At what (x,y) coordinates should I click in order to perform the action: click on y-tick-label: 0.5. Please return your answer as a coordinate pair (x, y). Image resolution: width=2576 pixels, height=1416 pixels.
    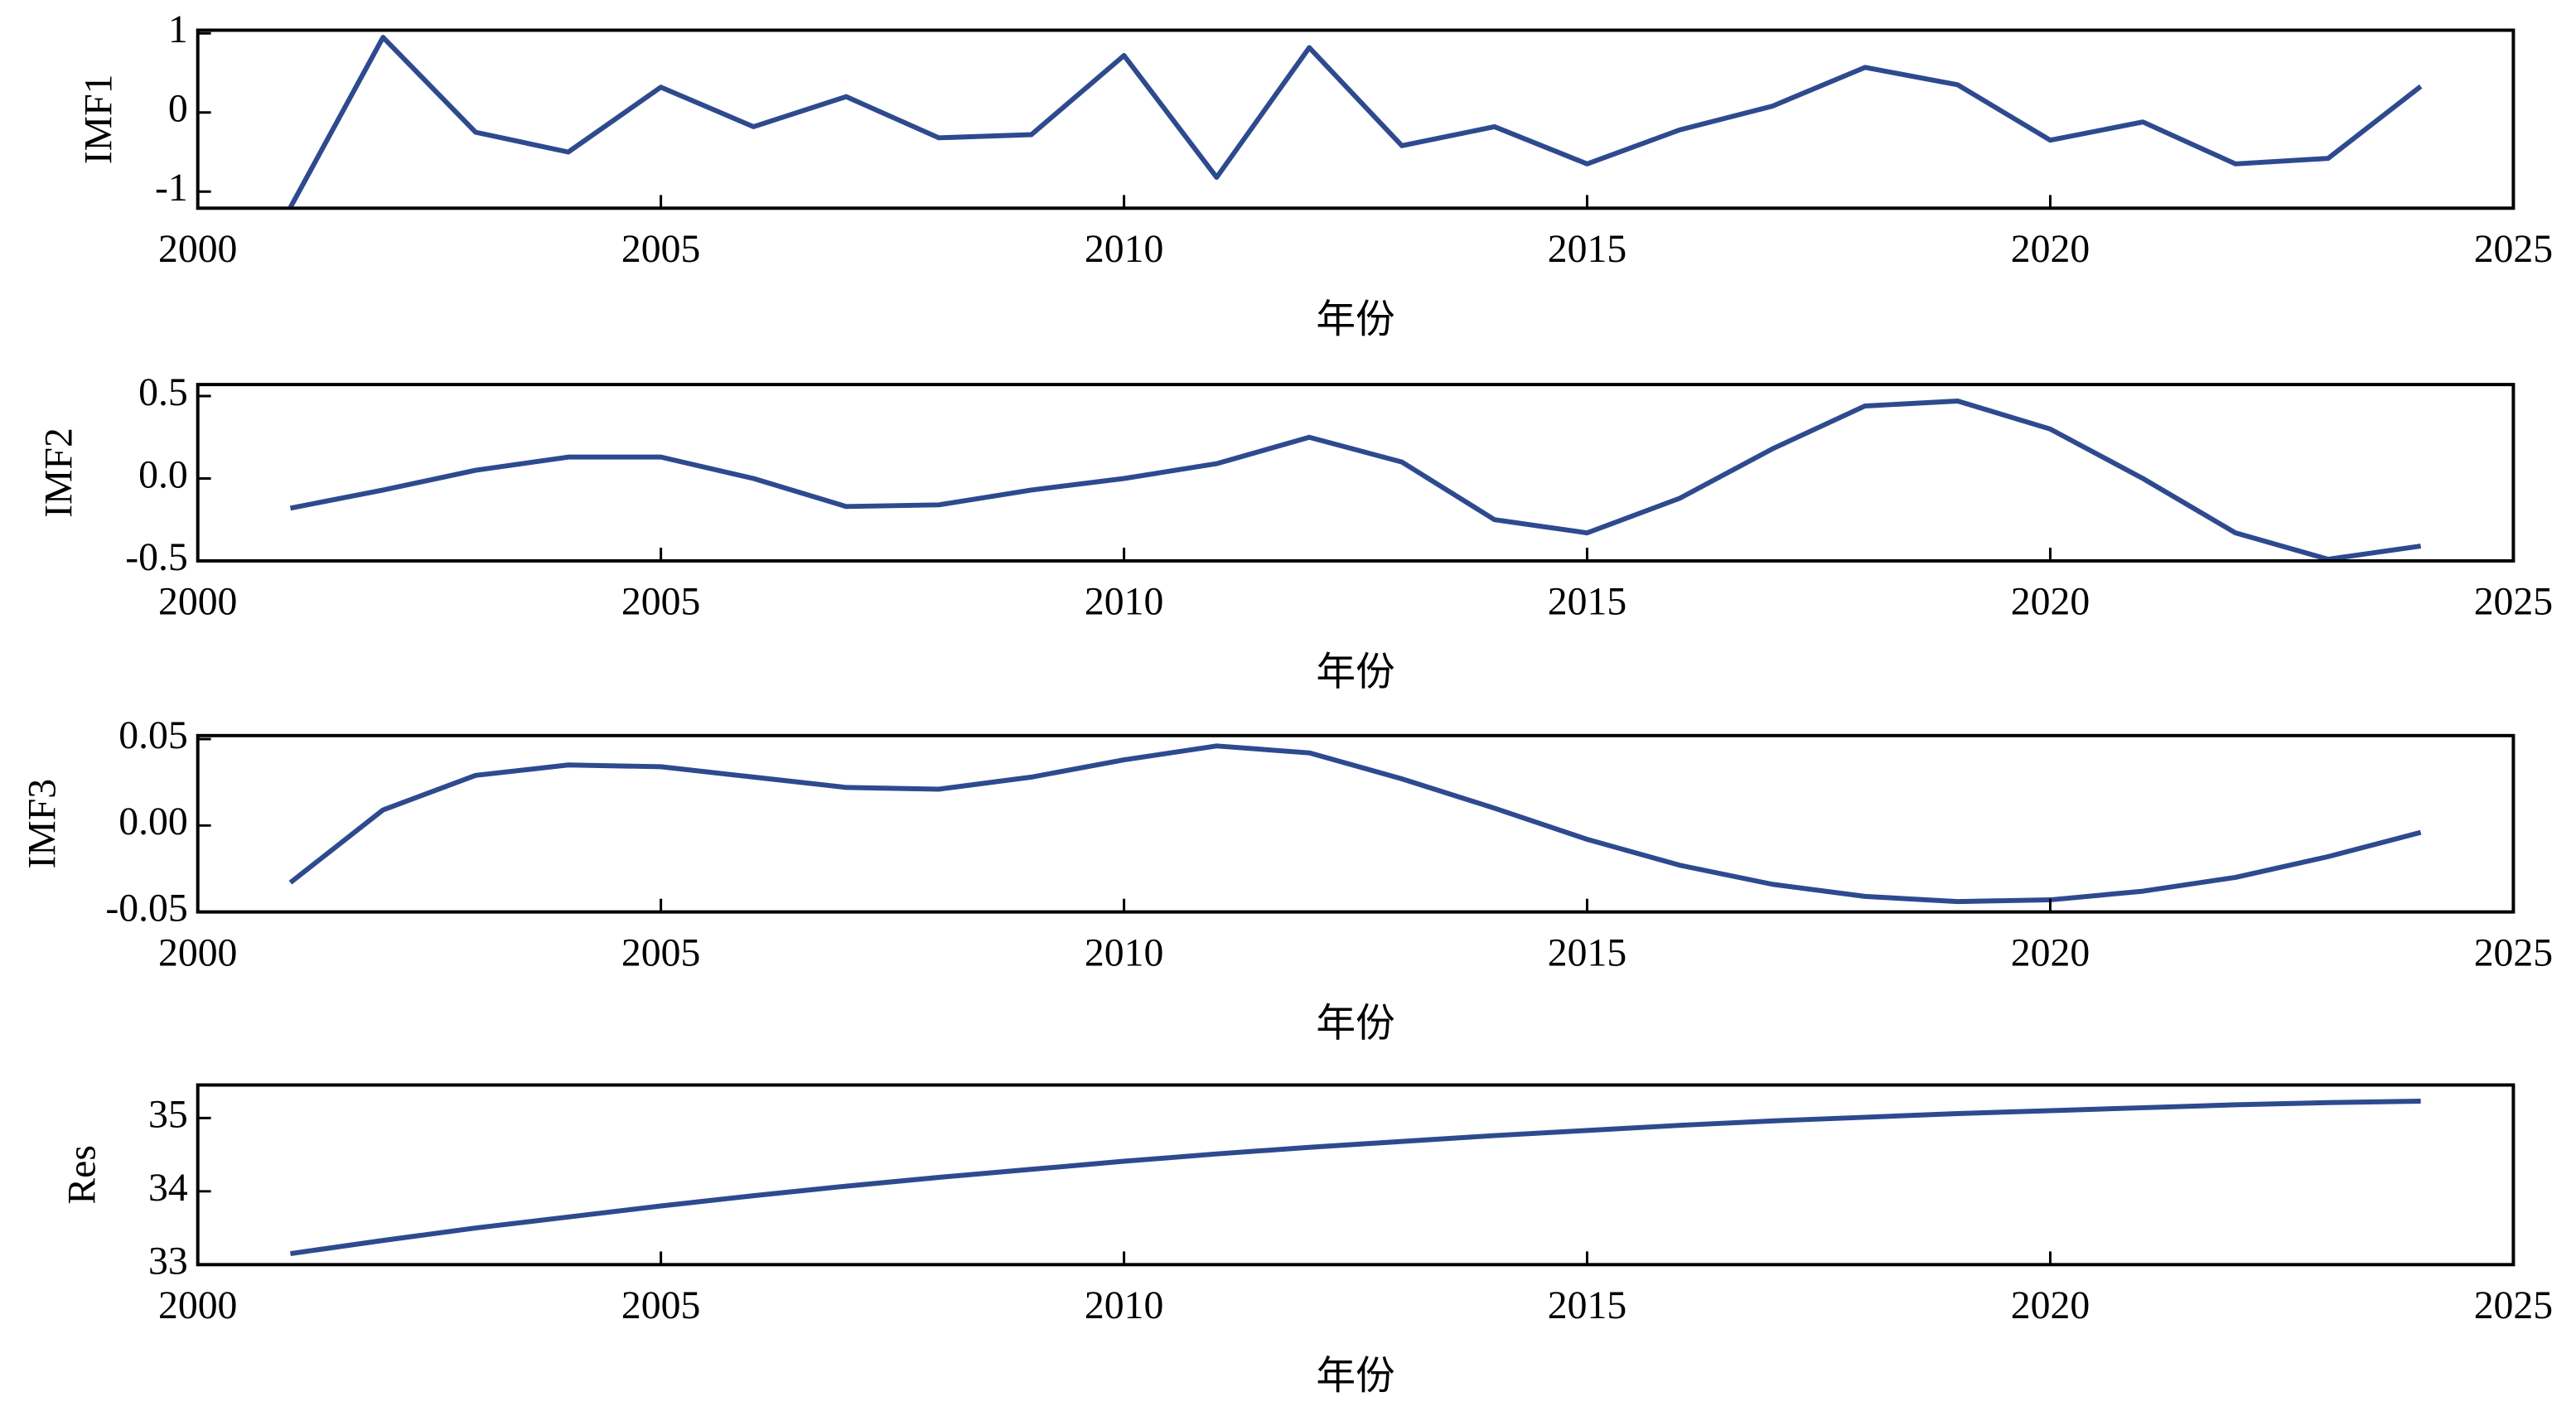
    Looking at the image, I should click on (163, 392).